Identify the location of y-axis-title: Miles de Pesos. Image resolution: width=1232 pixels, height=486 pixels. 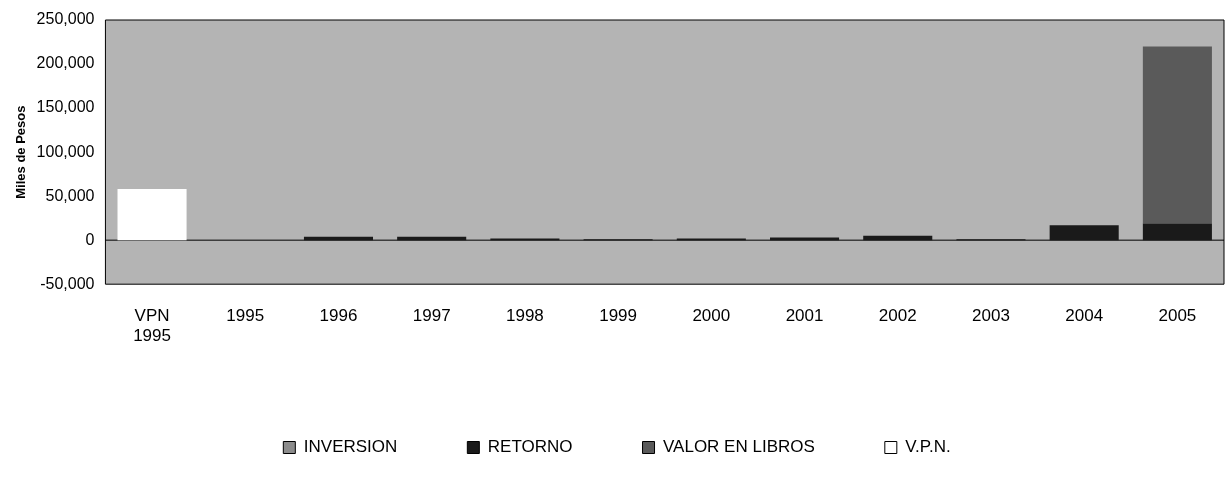
(21, 152).